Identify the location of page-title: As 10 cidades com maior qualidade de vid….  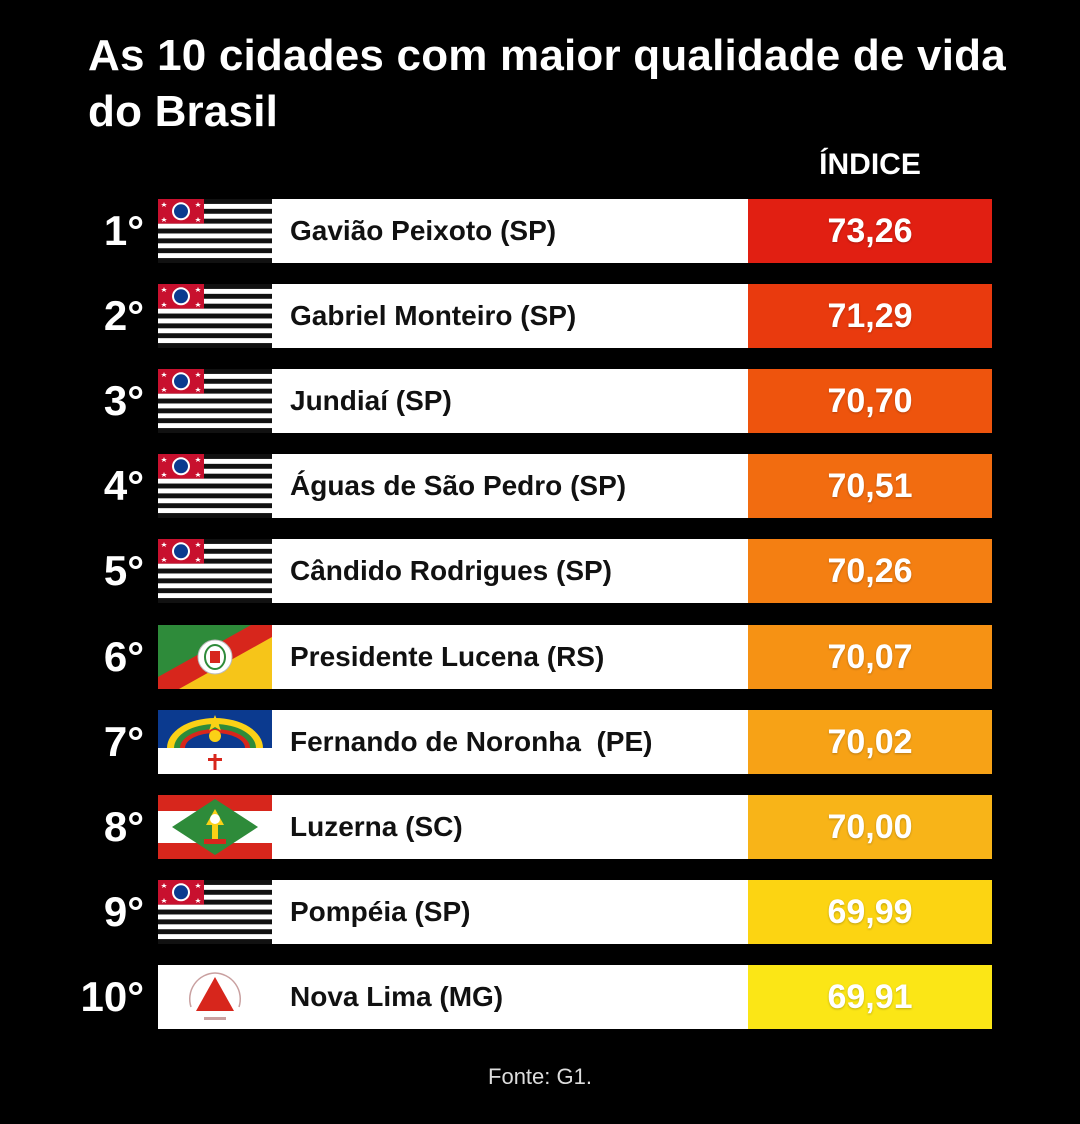
(547, 83).